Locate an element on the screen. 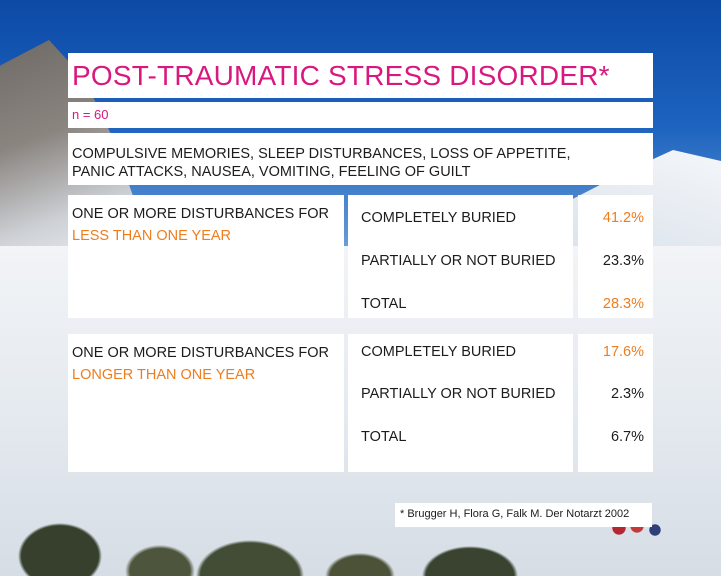 The image size is (721, 576). value-partially-or-not-buried: 23.3% is located at coordinates (623, 261).